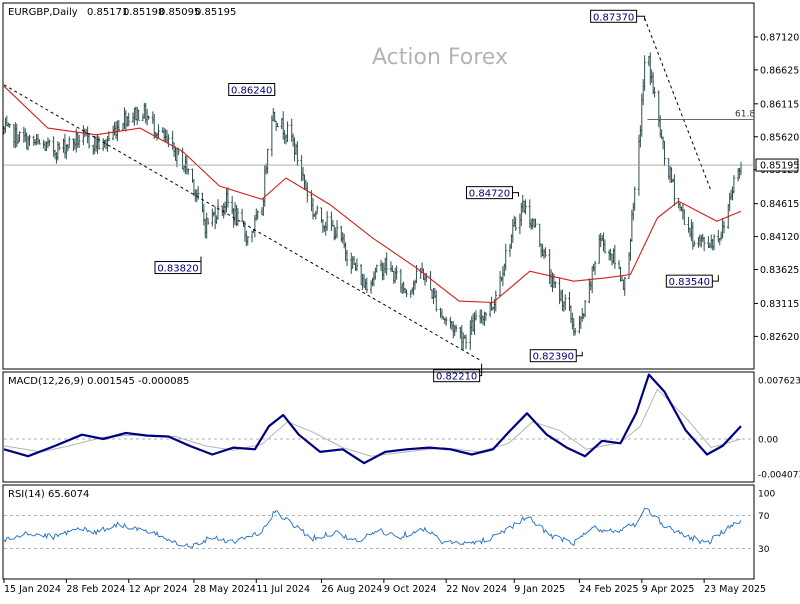 This screenshot has width=800, height=604. What do you see at coordinates (779, 104) in the screenshot?
I see `price-tick-label: 0.86115` at bounding box center [779, 104].